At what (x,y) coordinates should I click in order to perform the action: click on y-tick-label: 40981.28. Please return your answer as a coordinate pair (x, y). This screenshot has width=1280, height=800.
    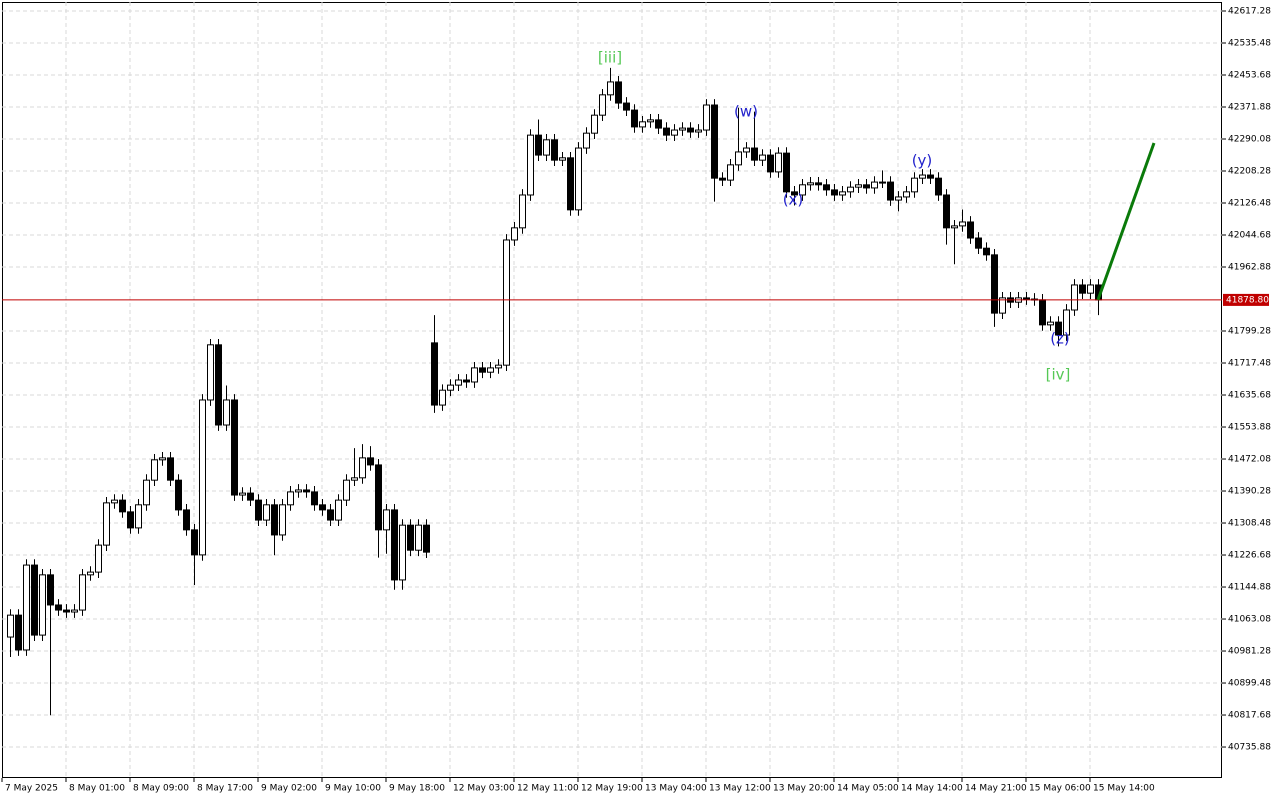
    Looking at the image, I should click on (1249, 652).